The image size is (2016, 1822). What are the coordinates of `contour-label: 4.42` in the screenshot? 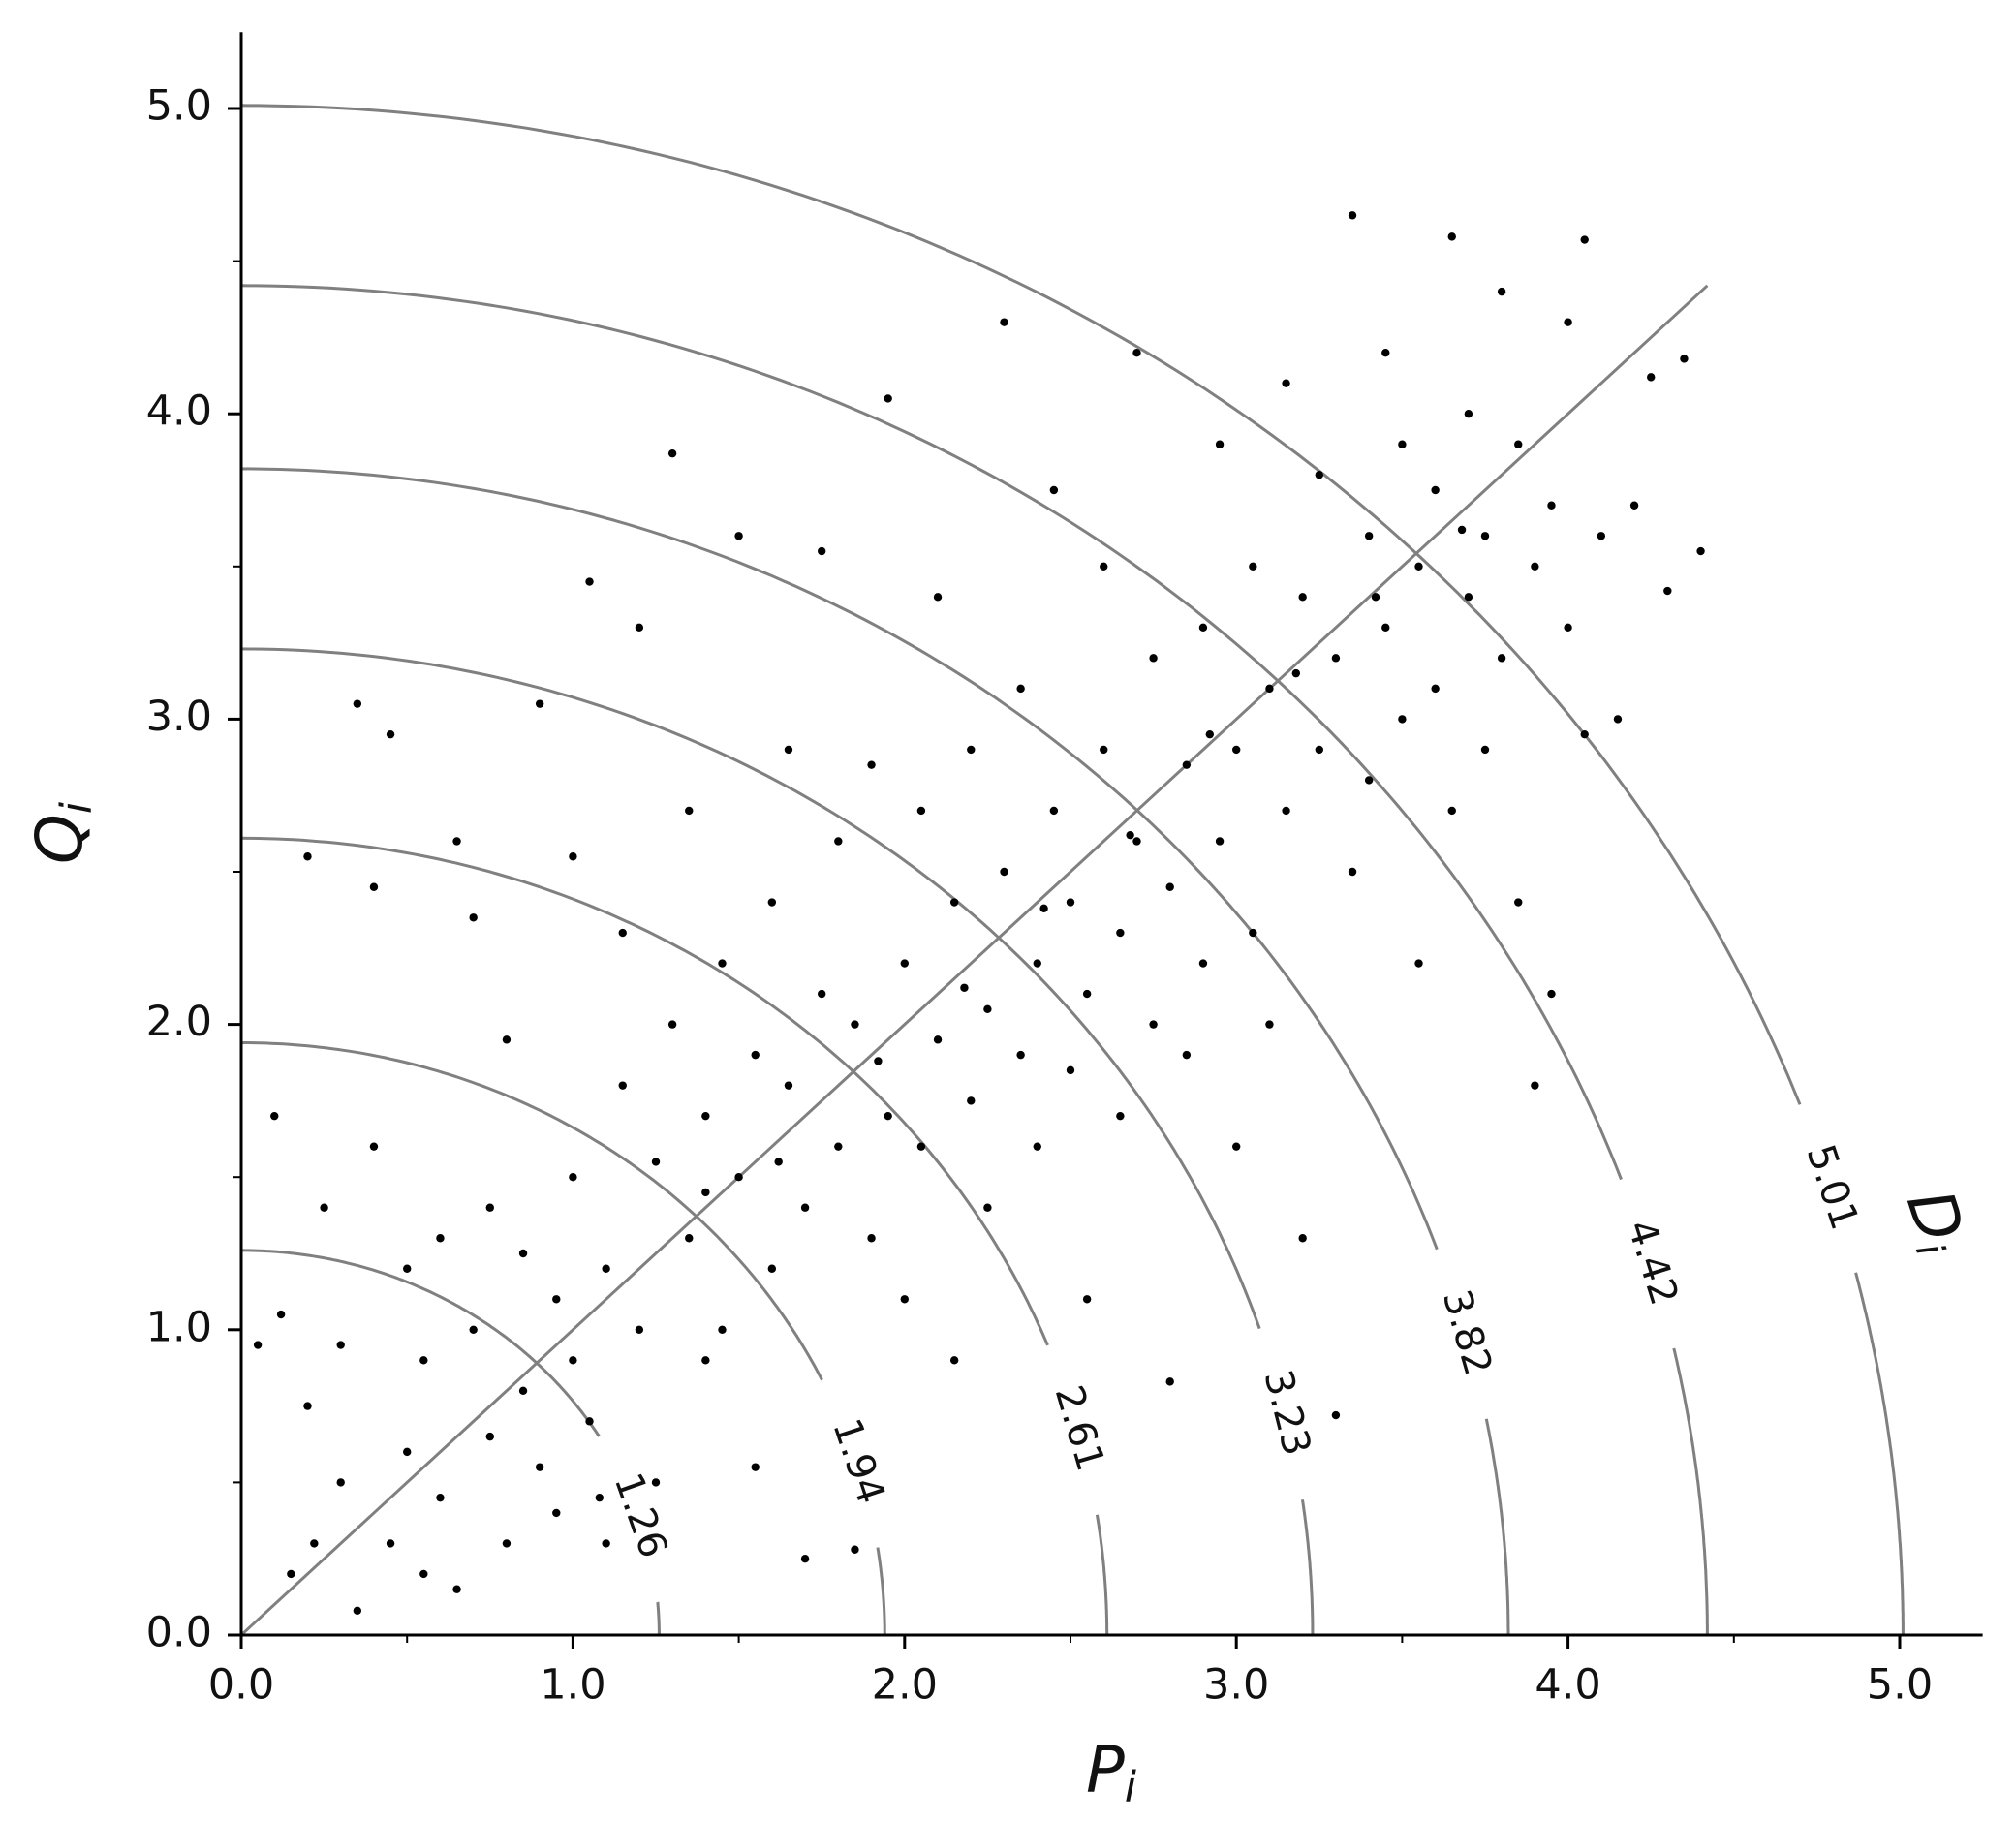 It's located at (1652, 1263).